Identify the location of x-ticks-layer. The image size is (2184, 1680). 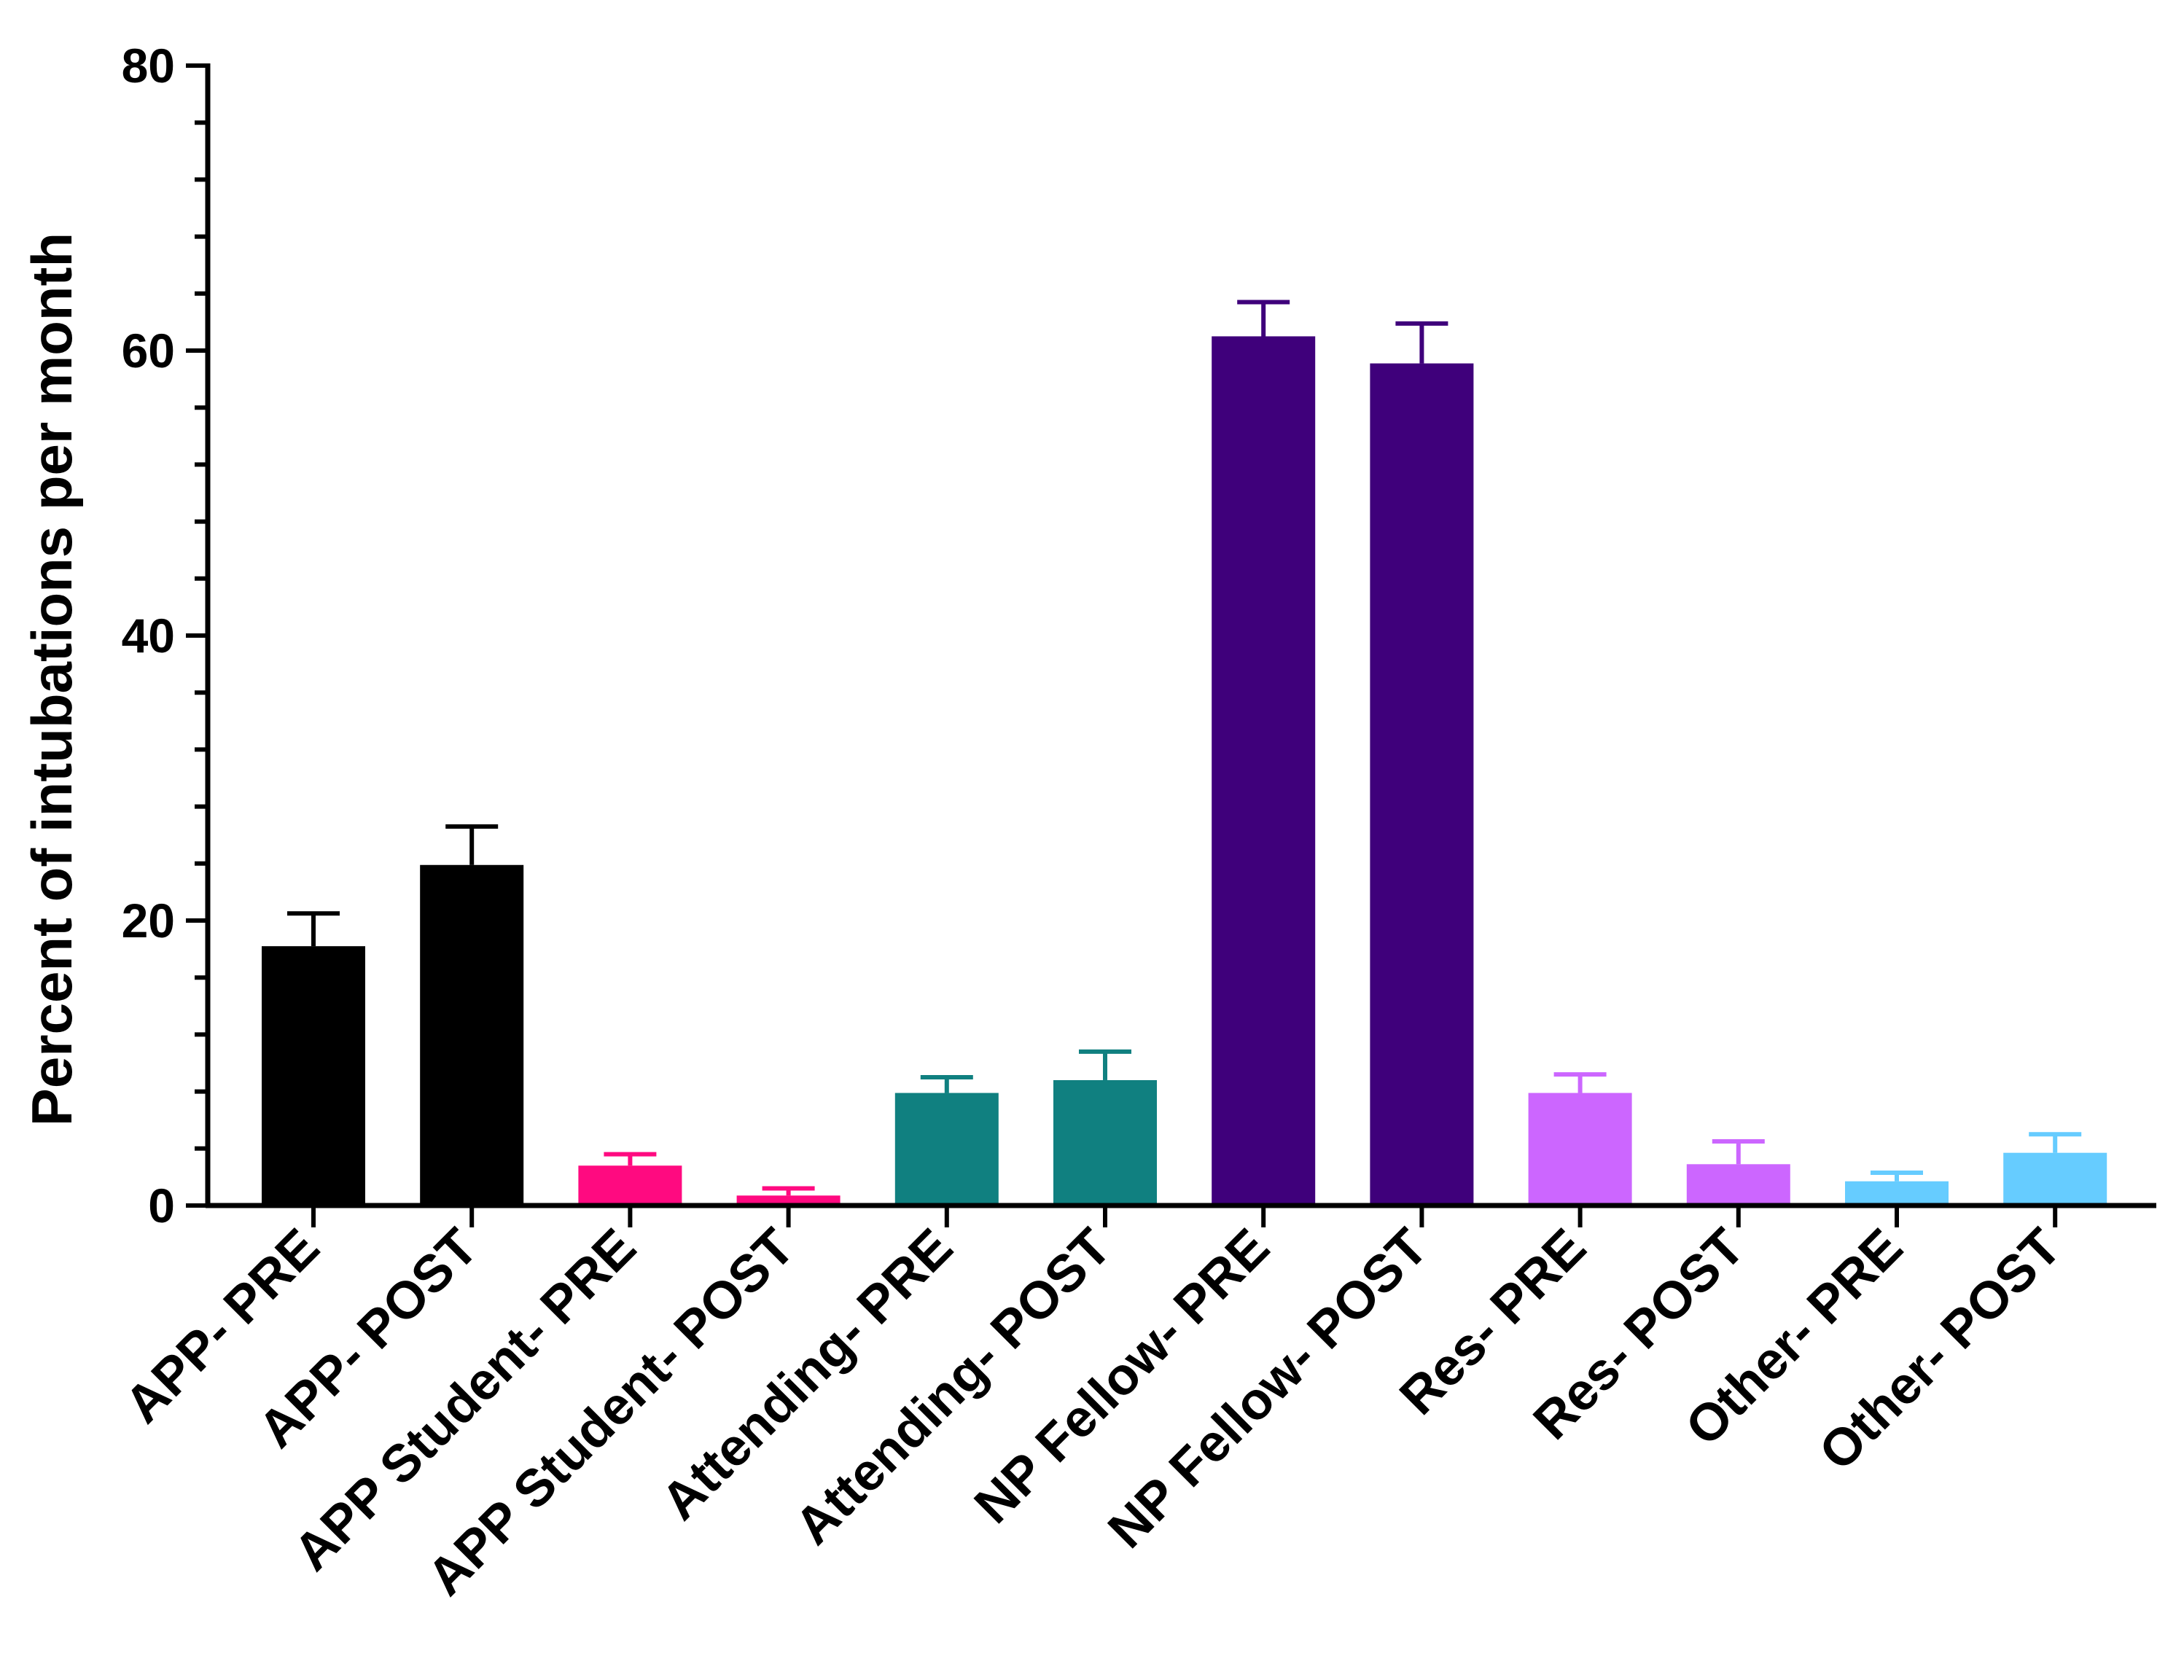
(1184, 1216).